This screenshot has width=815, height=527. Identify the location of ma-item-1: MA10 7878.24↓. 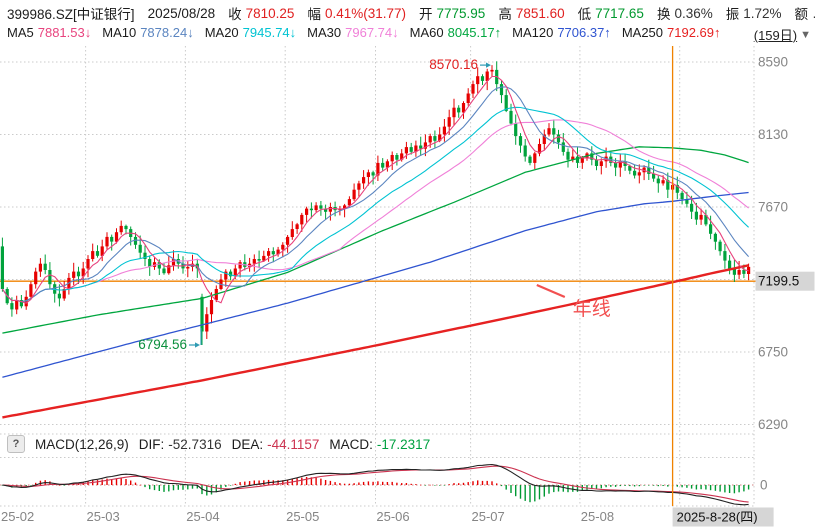
(147, 32).